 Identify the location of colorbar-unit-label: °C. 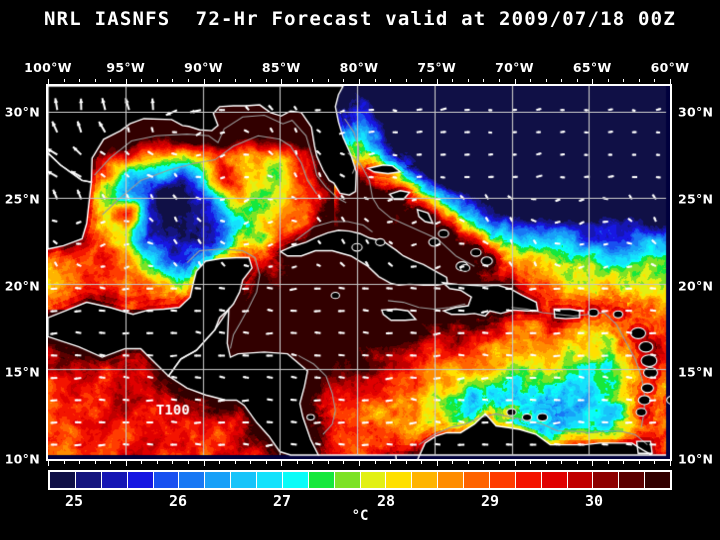
(360, 516).